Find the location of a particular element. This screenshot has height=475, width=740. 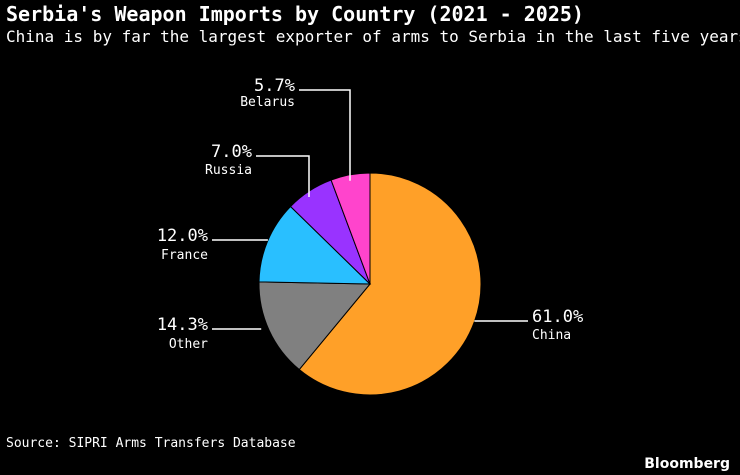

data-label-other: 14.3% is located at coordinates (182, 325).